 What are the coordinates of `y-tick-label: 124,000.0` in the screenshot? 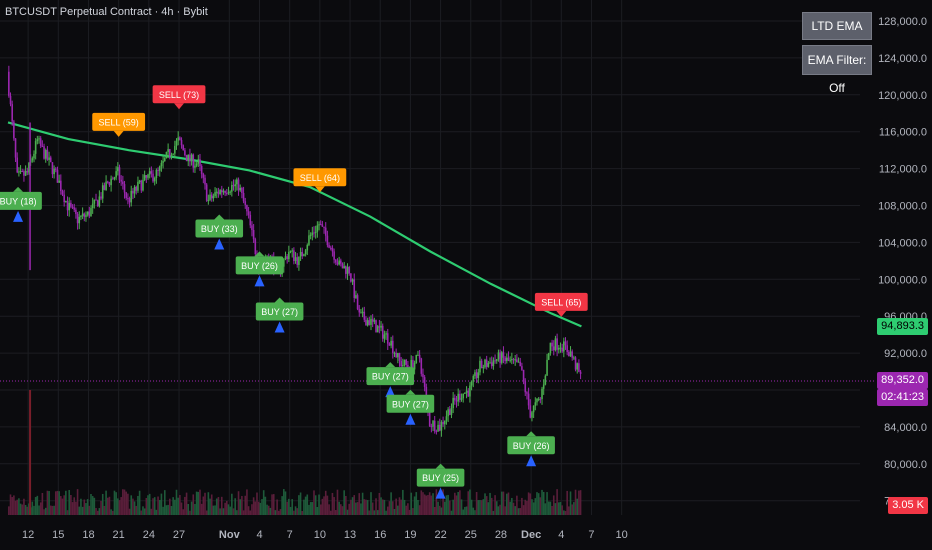 It's located at (902, 59).